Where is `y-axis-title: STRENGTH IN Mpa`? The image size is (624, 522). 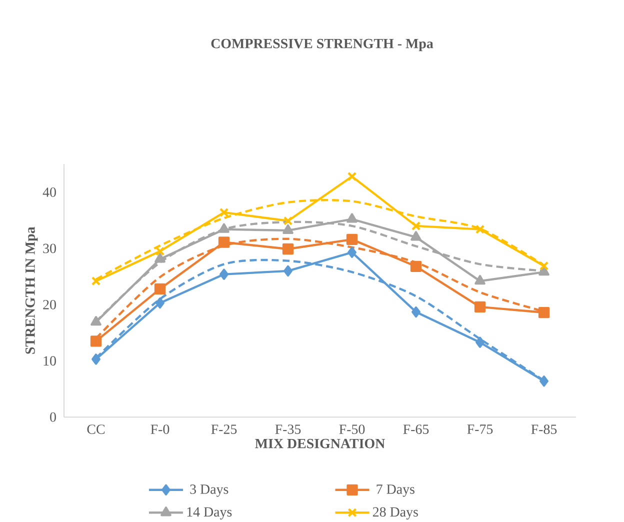 y-axis-title: STRENGTH IN Mpa is located at coordinates (32, 290).